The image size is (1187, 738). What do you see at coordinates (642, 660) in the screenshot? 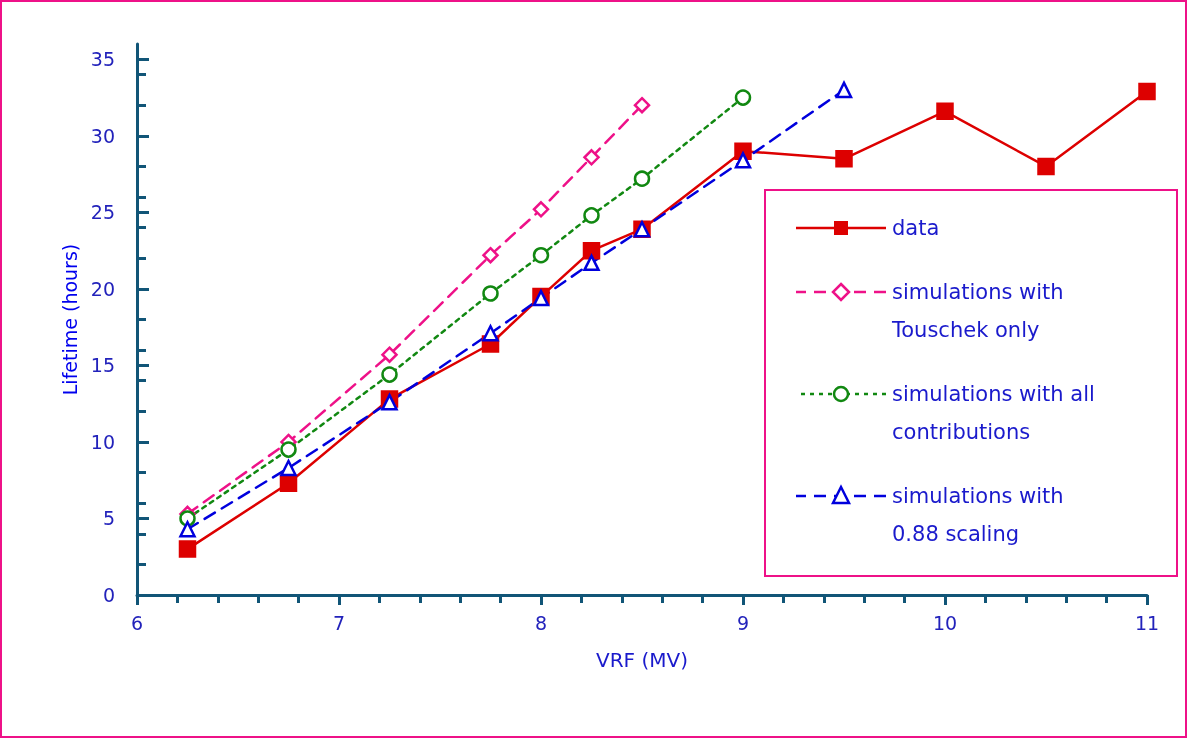
I see `x-axis-title: VRF (MV)` at bounding box center [642, 660].